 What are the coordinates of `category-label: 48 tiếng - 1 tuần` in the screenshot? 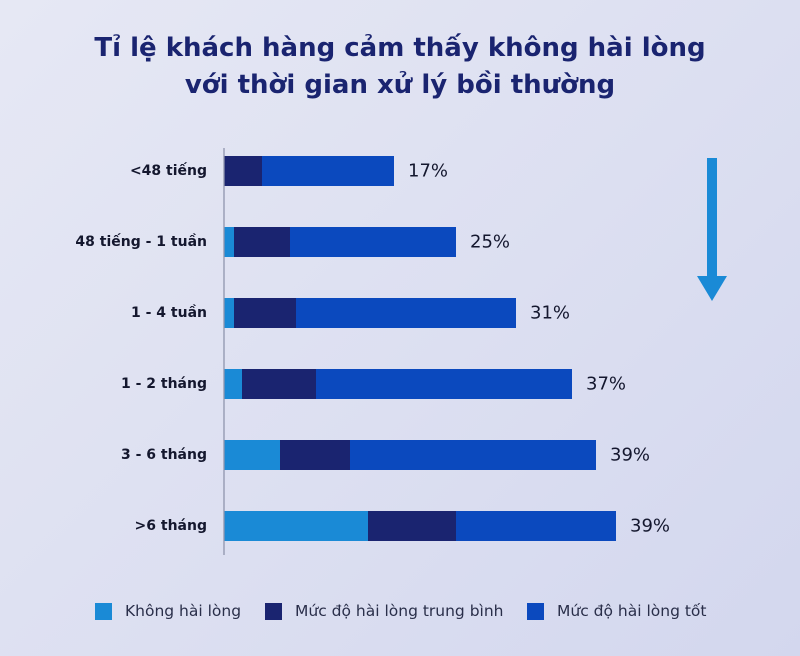 It's located at (141, 241).